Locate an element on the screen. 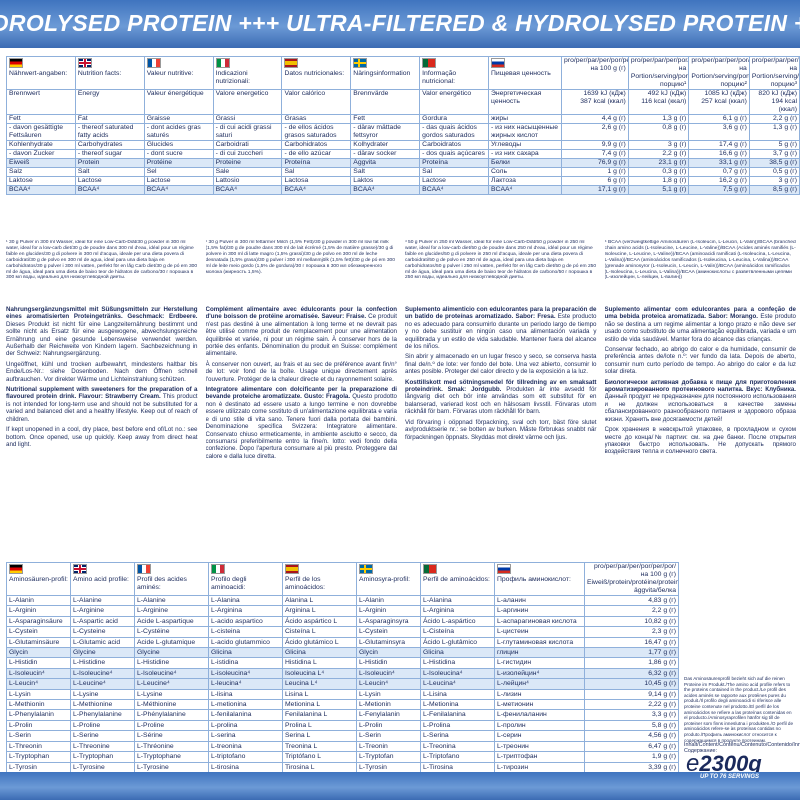 The width and height of the screenshot is (800, 800). cell-text: Treonina L is located at coordinates (301, 746).